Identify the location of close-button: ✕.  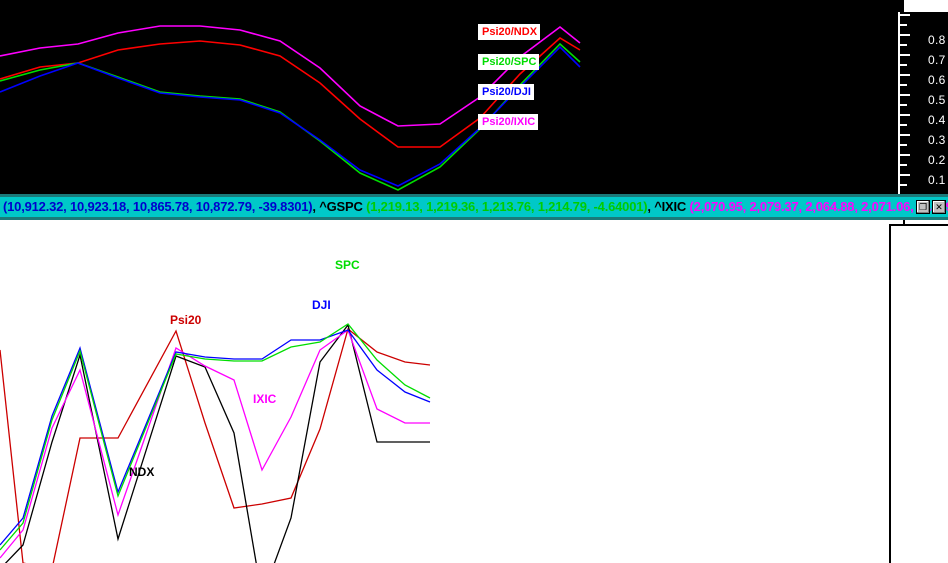
(939, 207).